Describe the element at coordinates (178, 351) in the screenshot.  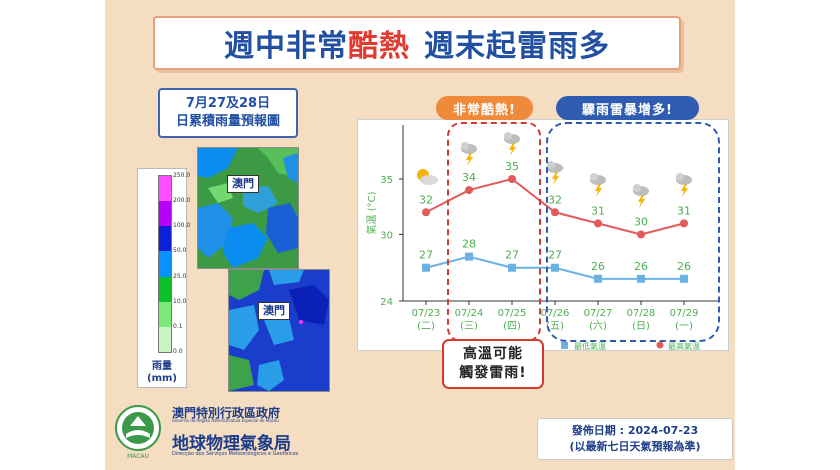
I see `colorbar-tick-label: 0.0` at that location.